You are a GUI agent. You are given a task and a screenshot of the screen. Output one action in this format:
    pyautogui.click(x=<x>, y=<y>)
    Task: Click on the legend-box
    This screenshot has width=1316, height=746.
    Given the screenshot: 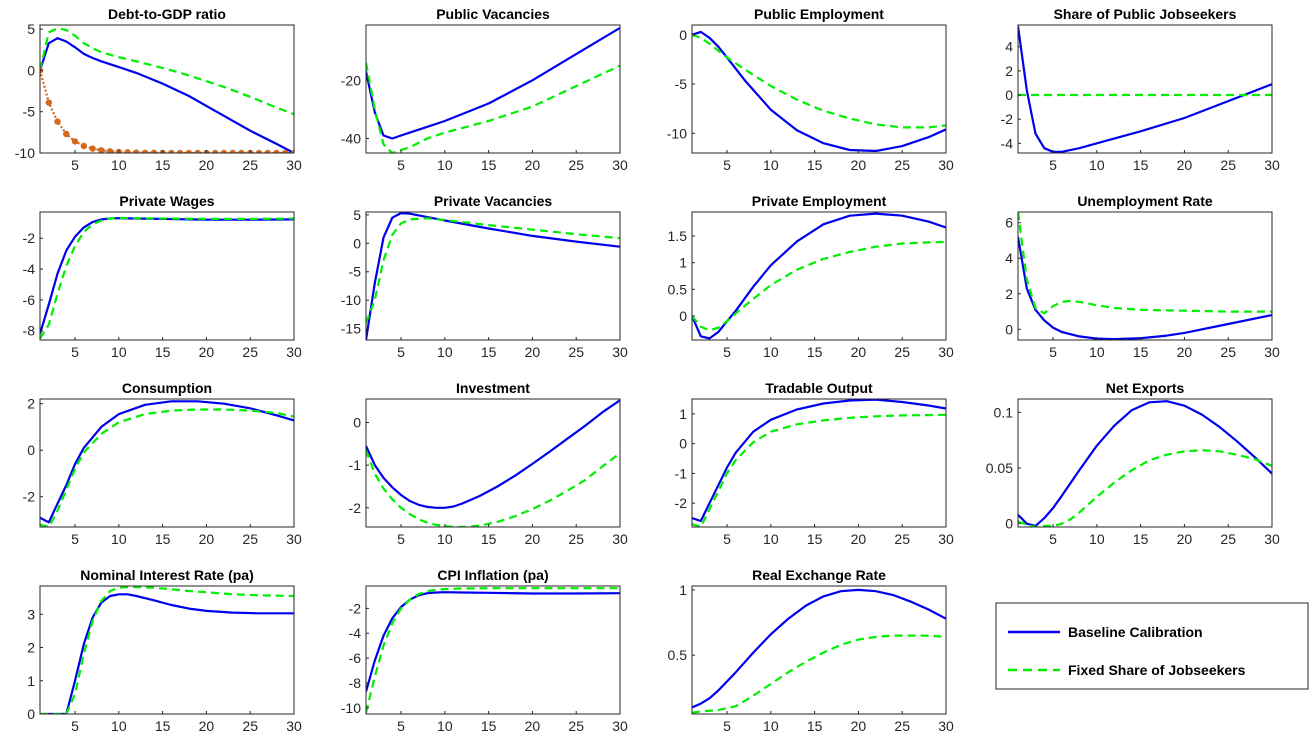 What is the action you would take?
    pyautogui.click(x=1152, y=646)
    